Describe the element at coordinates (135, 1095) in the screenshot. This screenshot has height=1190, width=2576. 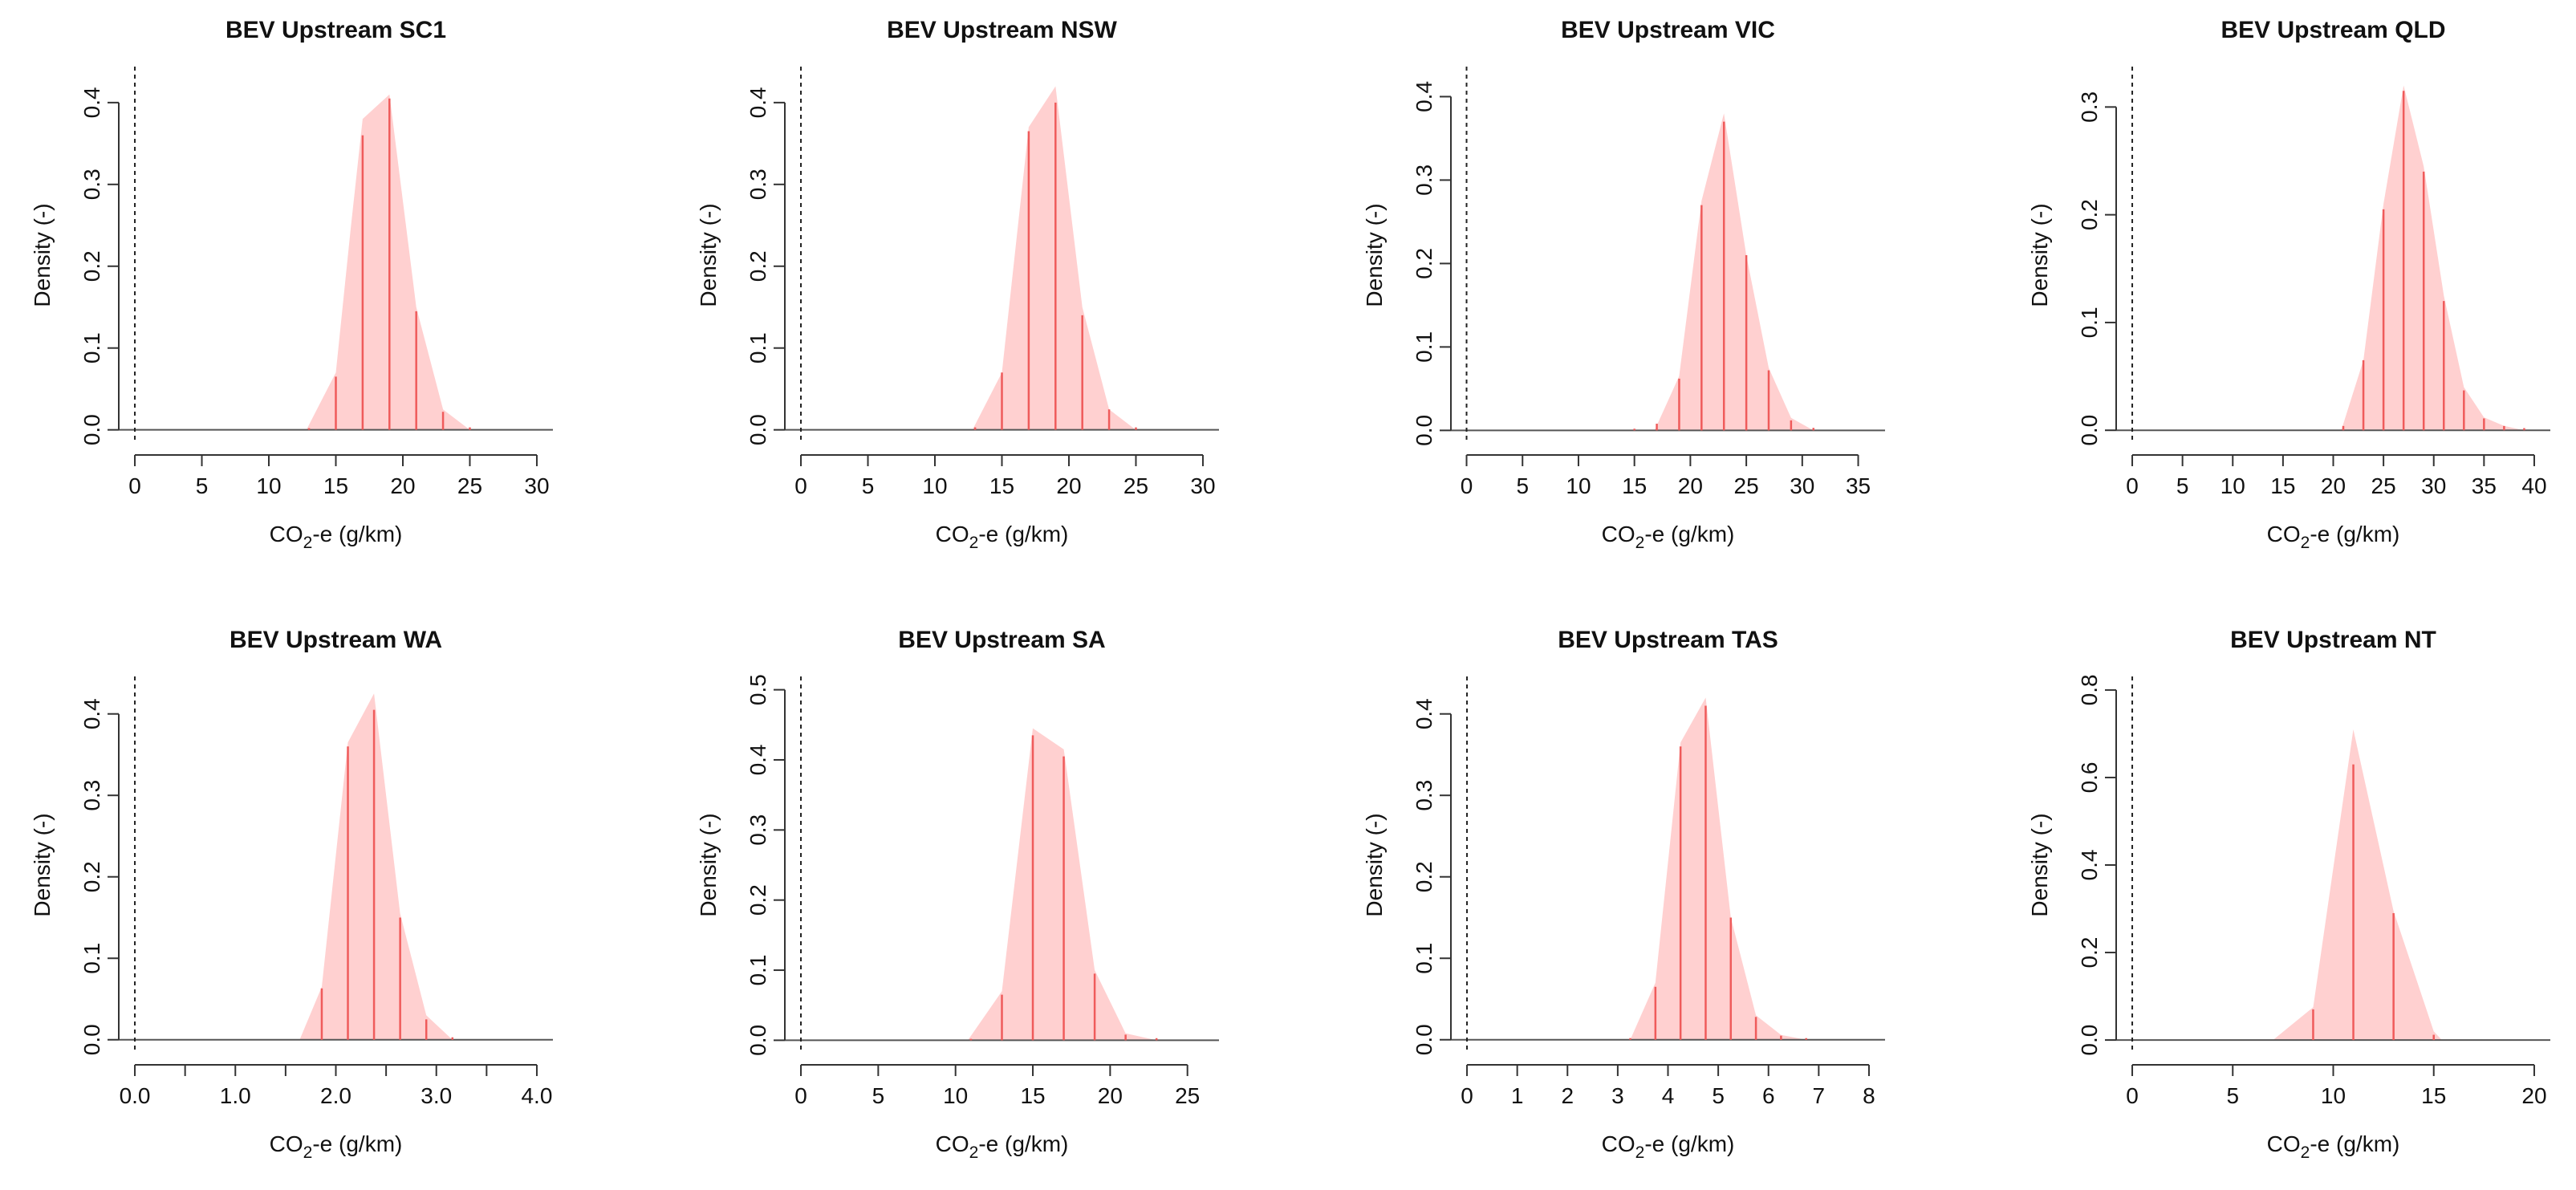
I see `x-tick-label: 0.0` at that location.